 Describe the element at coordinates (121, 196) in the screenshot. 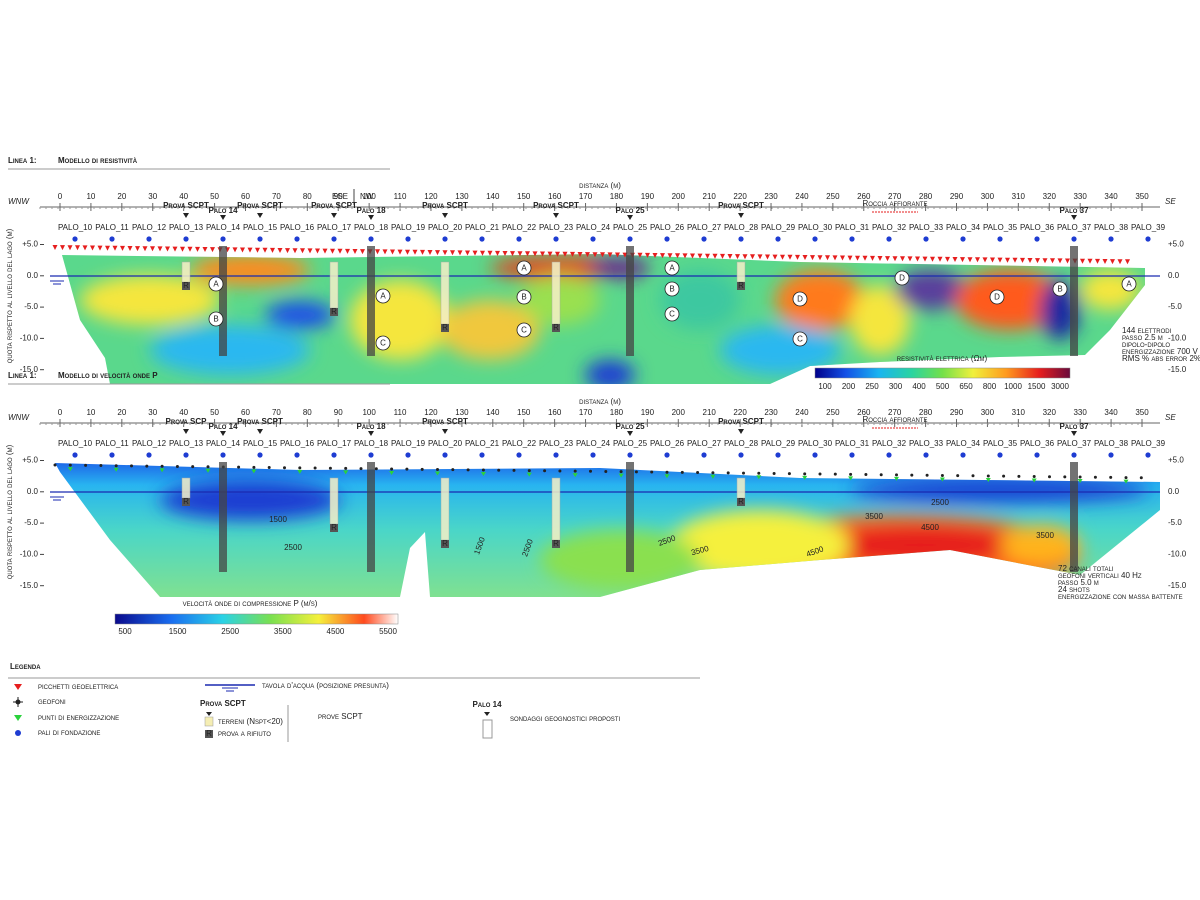

I see `x-tick-label: 20` at that location.